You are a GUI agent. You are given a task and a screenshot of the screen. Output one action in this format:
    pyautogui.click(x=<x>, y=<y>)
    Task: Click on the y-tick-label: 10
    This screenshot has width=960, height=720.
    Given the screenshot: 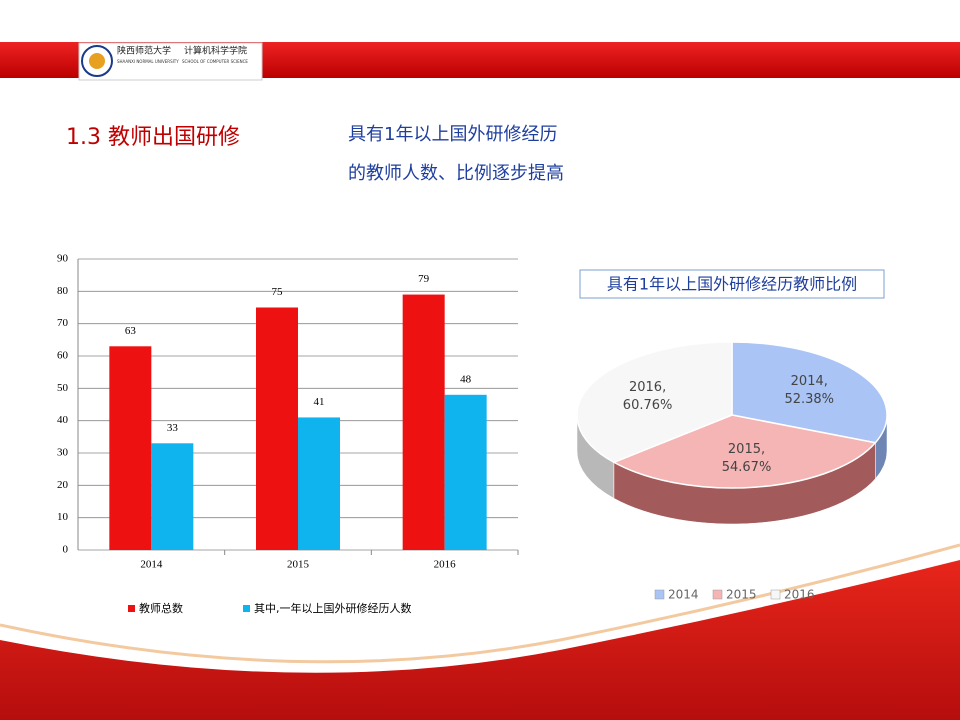 What is the action you would take?
    pyautogui.click(x=63, y=517)
    